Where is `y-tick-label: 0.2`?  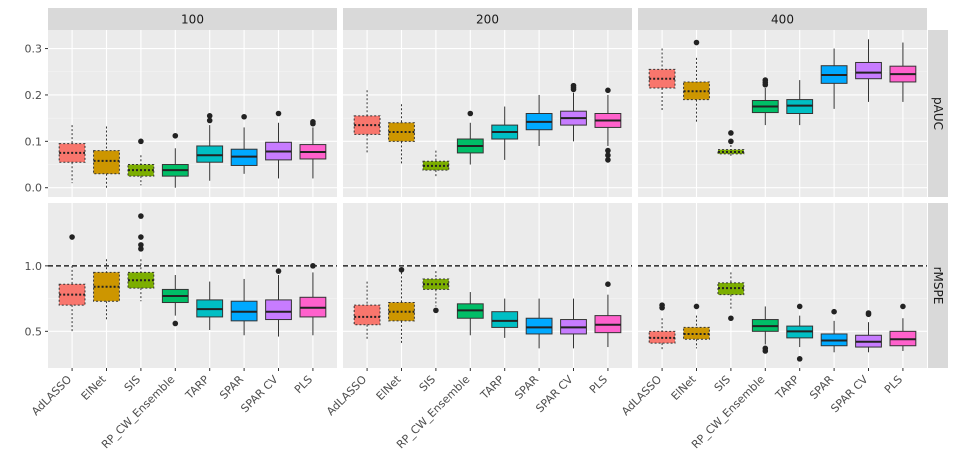 y-tick-label: 0.2 is located at coordinates (34, 95).